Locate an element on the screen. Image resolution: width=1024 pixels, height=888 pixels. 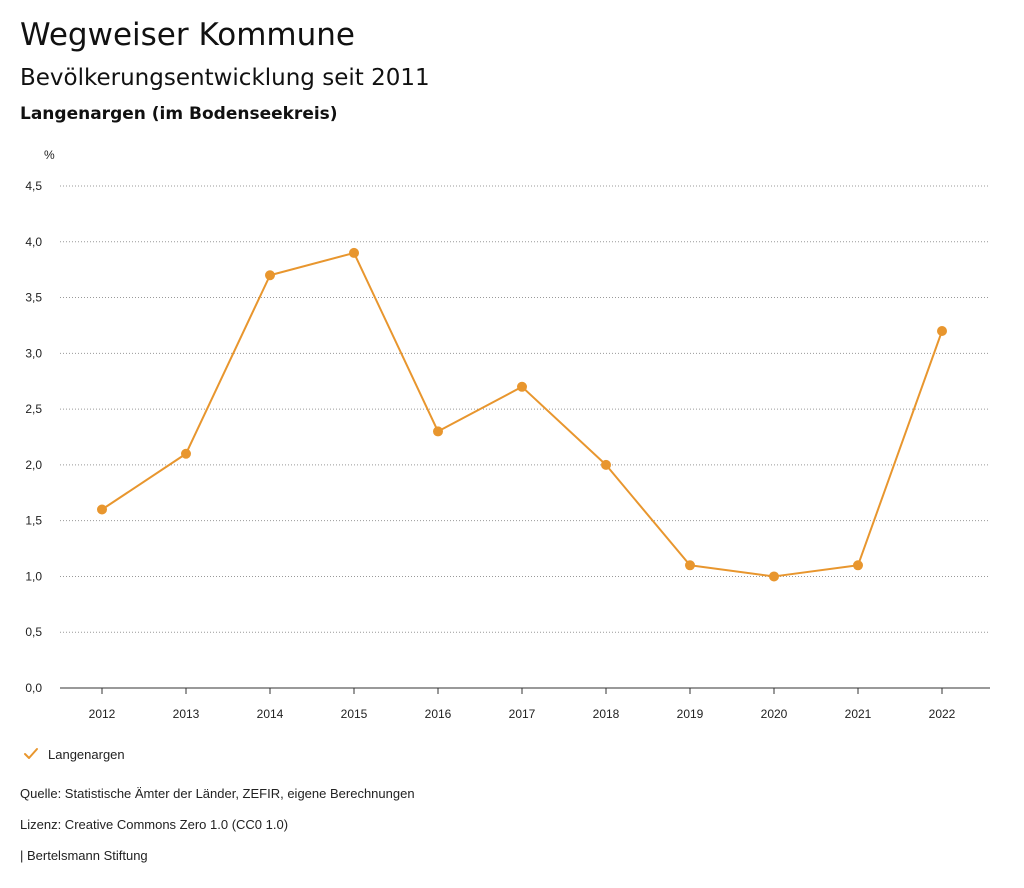
page-title: Wegweiser Kommune is located at coordinates (187, 35).